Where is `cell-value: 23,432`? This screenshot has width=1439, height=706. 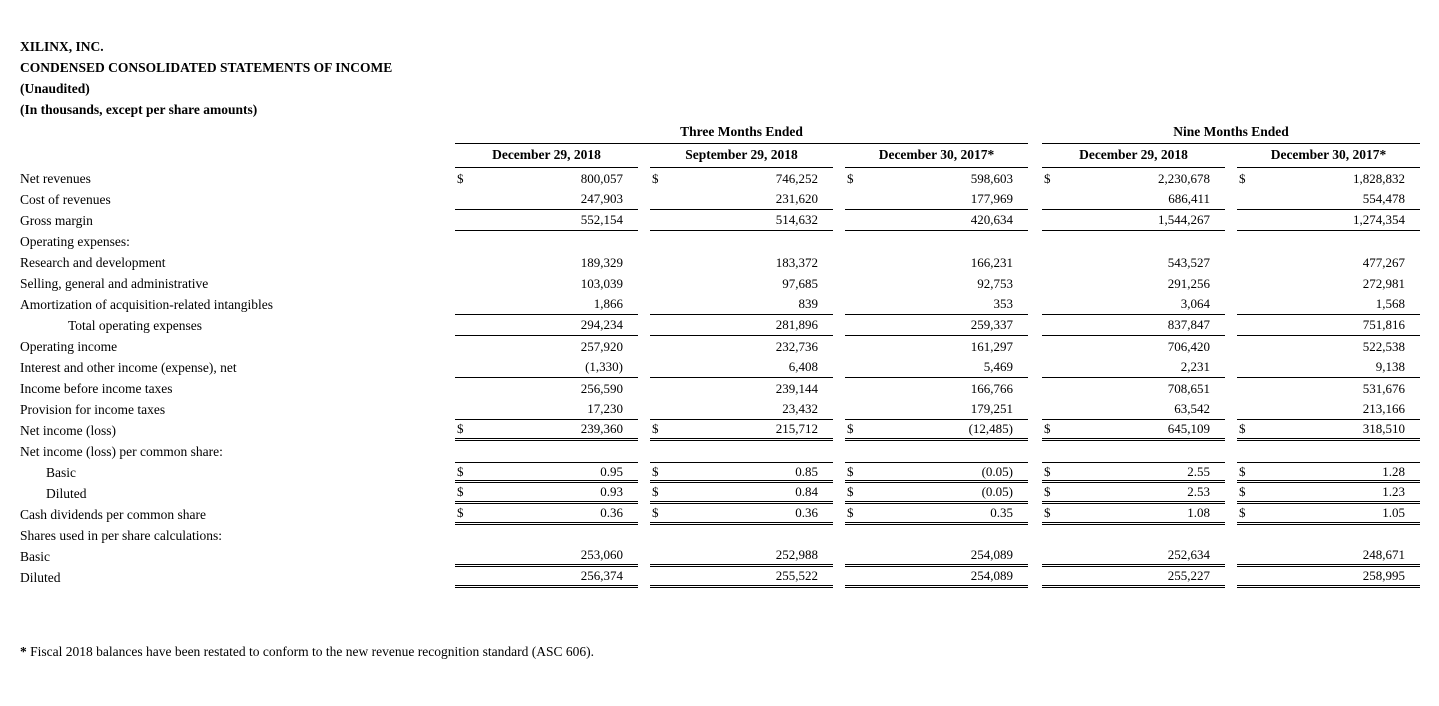 cell-value: 23,432 is located at coordinates (800, 408).